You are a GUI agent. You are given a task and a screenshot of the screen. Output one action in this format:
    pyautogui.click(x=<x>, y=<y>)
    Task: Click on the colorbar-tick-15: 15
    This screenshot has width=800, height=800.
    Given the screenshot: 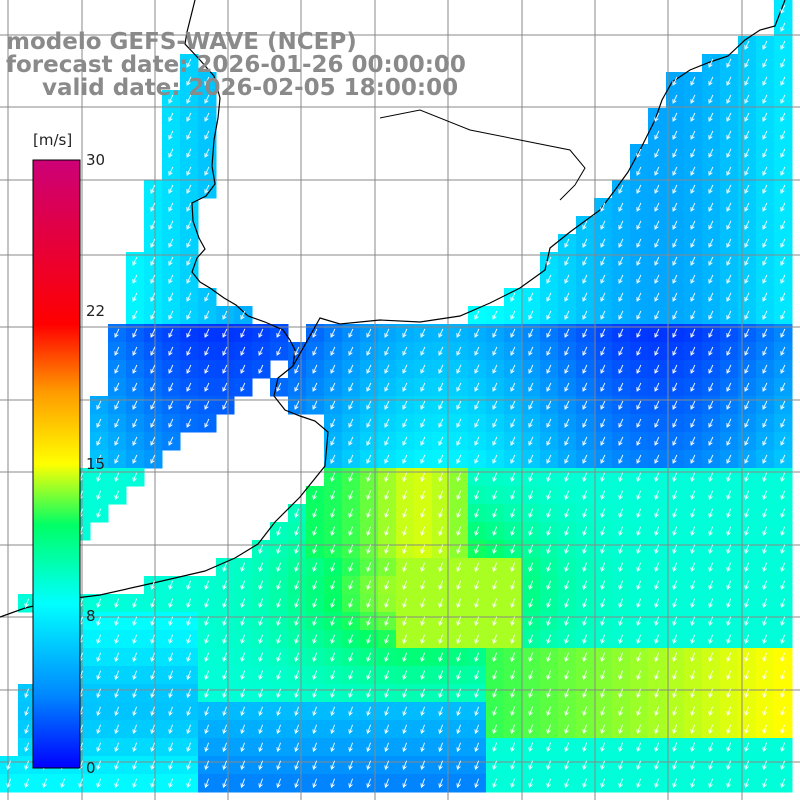 What is the action you would take?
    pyautogui.click(x=96, y=464)
    